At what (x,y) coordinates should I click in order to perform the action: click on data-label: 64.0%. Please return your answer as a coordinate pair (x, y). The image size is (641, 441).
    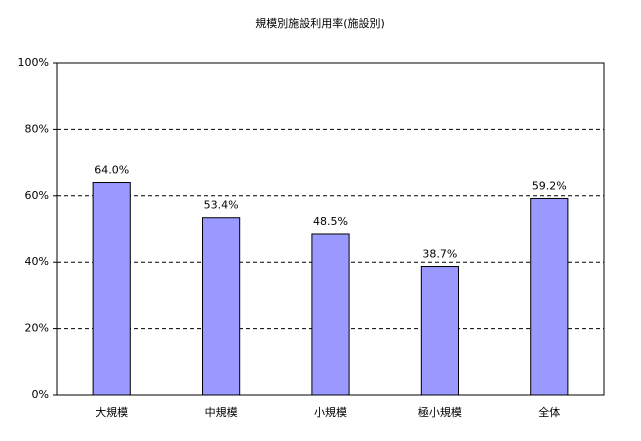
    Looking at the image, I should click on (111, 170).